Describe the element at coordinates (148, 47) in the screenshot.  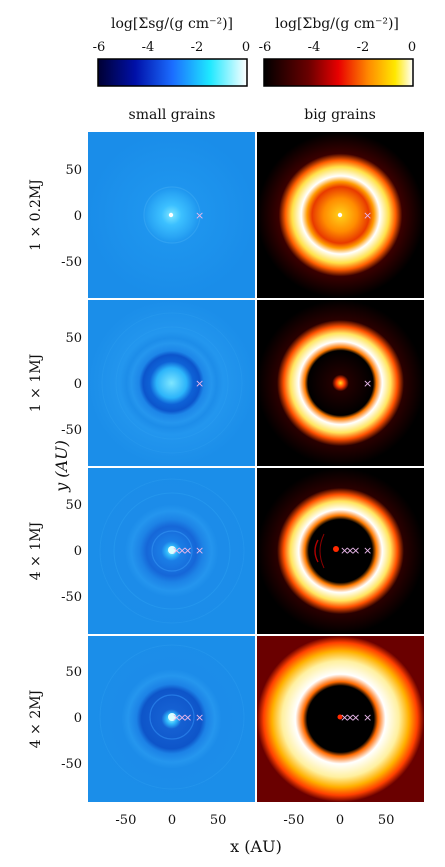
I see `colorbar-small-tick: -4` at that location.